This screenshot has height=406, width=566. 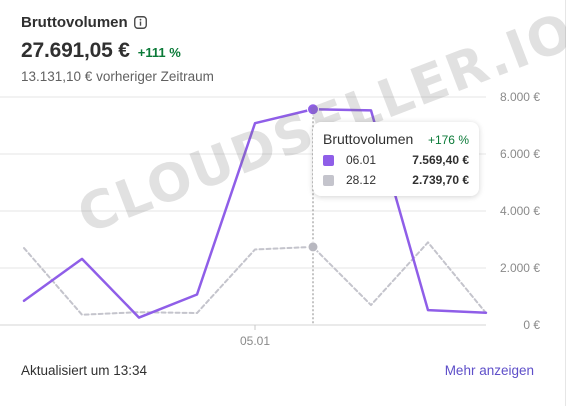 What do you see at coordinates (368, 139) in the screenshot?
I see `tooltip-title: Bruttovolumen` at bounding box center [368, 139].